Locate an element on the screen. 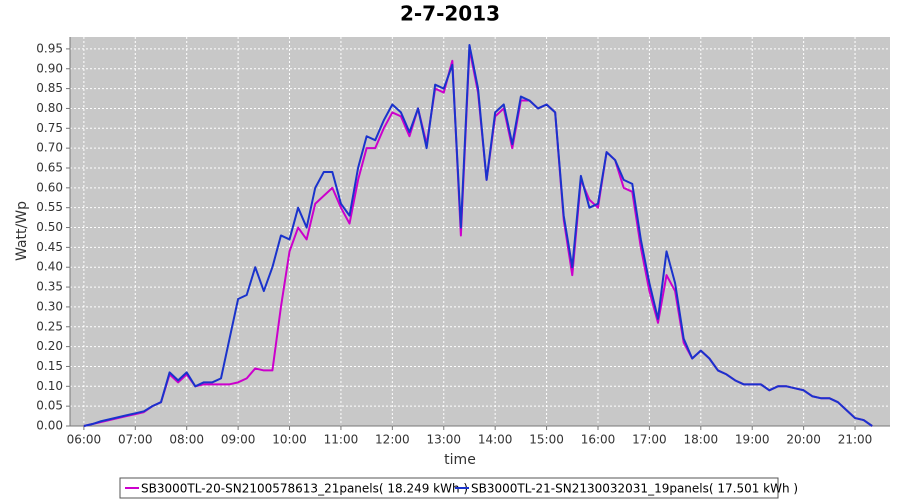  x-tick-label: 06:00 is located at coordinates (84, 440).